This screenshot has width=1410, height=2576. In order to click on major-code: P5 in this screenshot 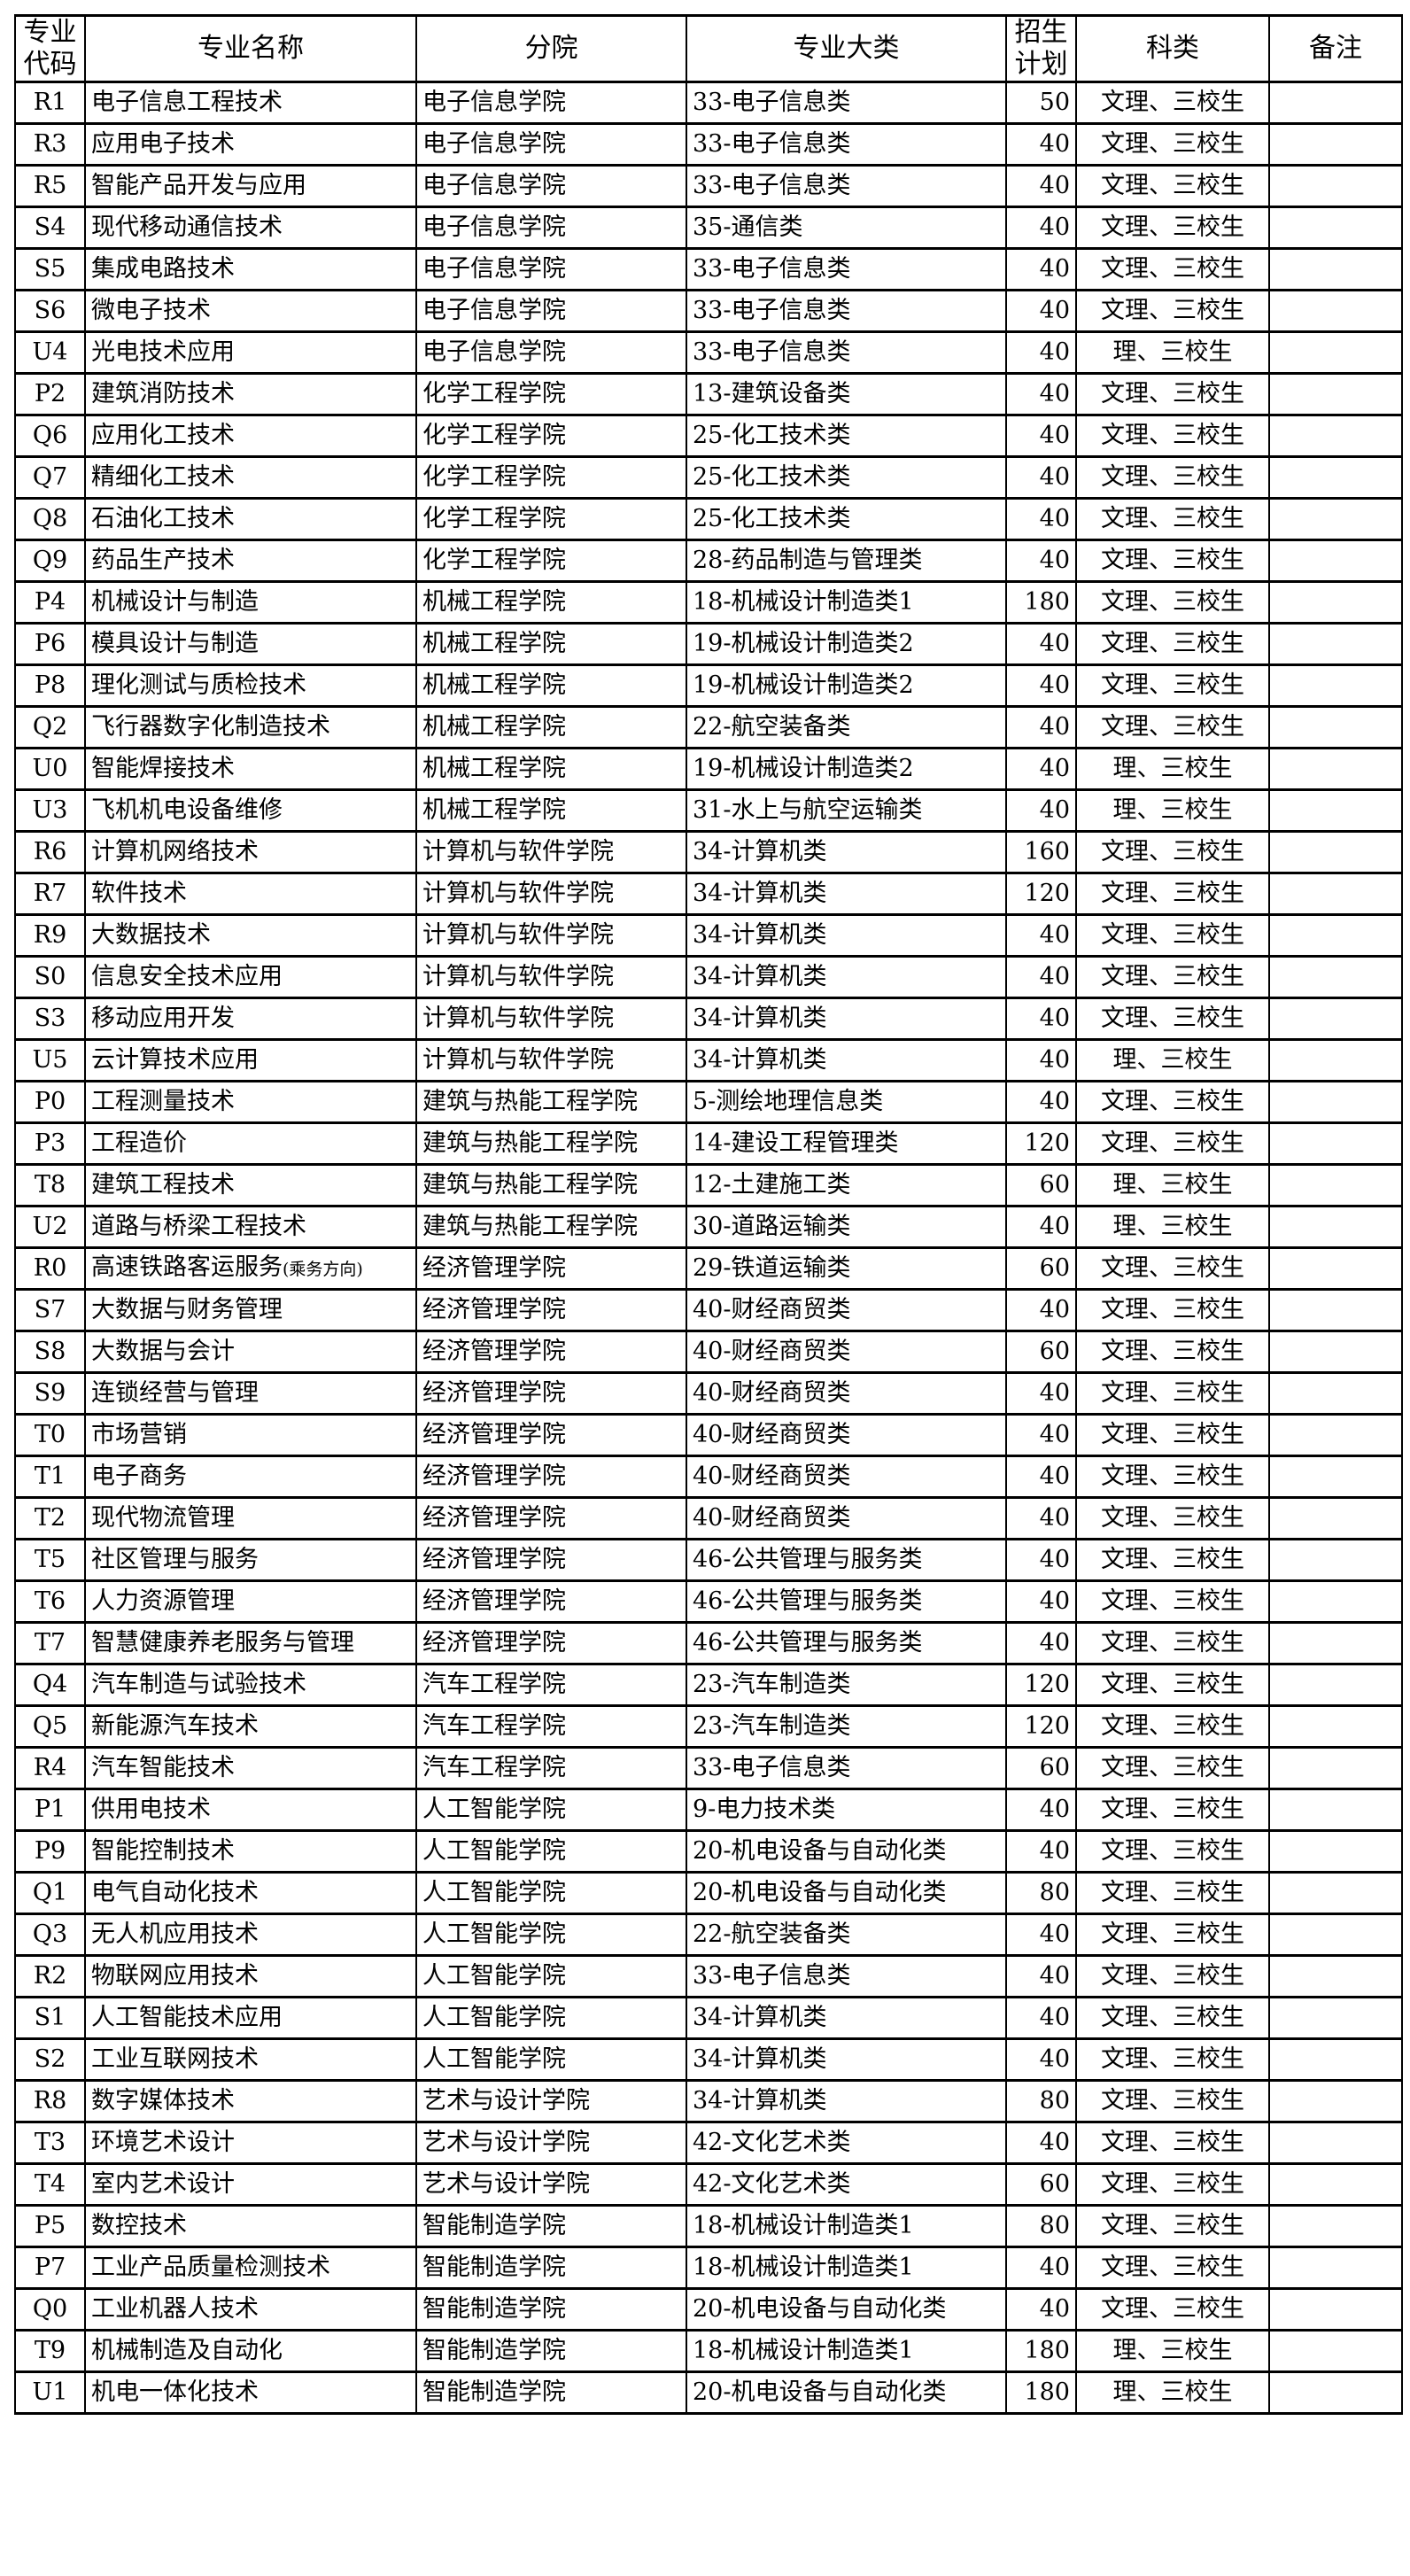, I will do `click(50, 2225)`.